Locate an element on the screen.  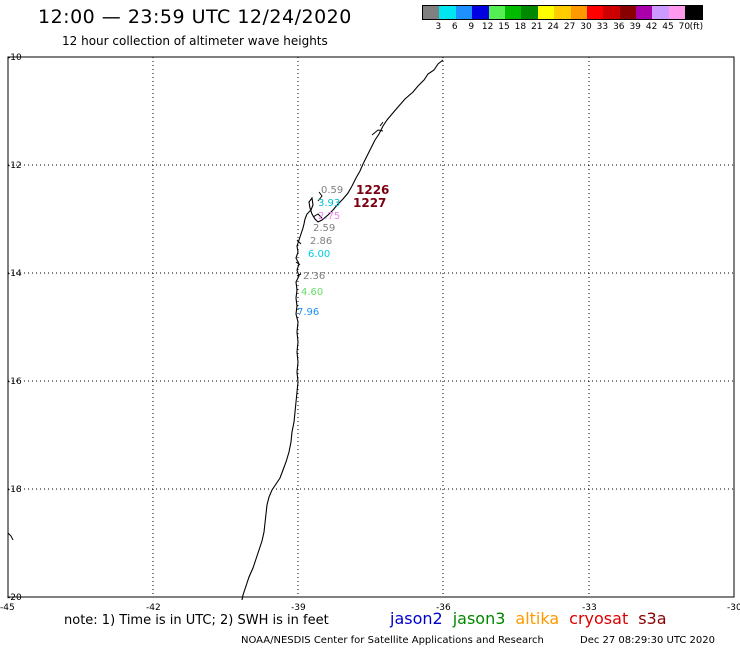
lon-label: -30 is located at coordinates (733, 608).